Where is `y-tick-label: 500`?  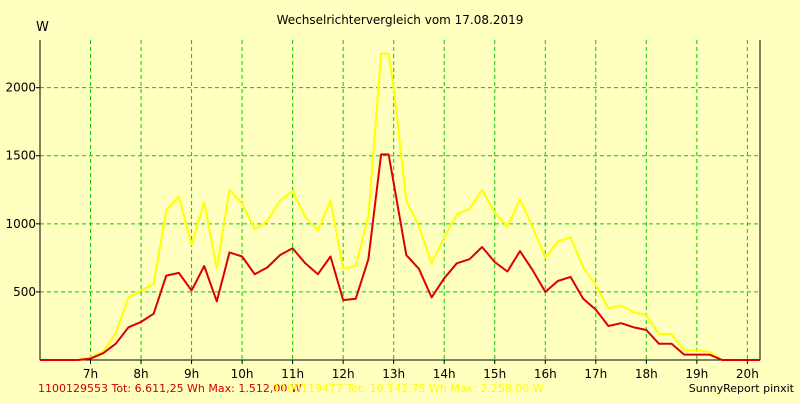
y-tick-label: 500 is located at coordinates (24, 292).